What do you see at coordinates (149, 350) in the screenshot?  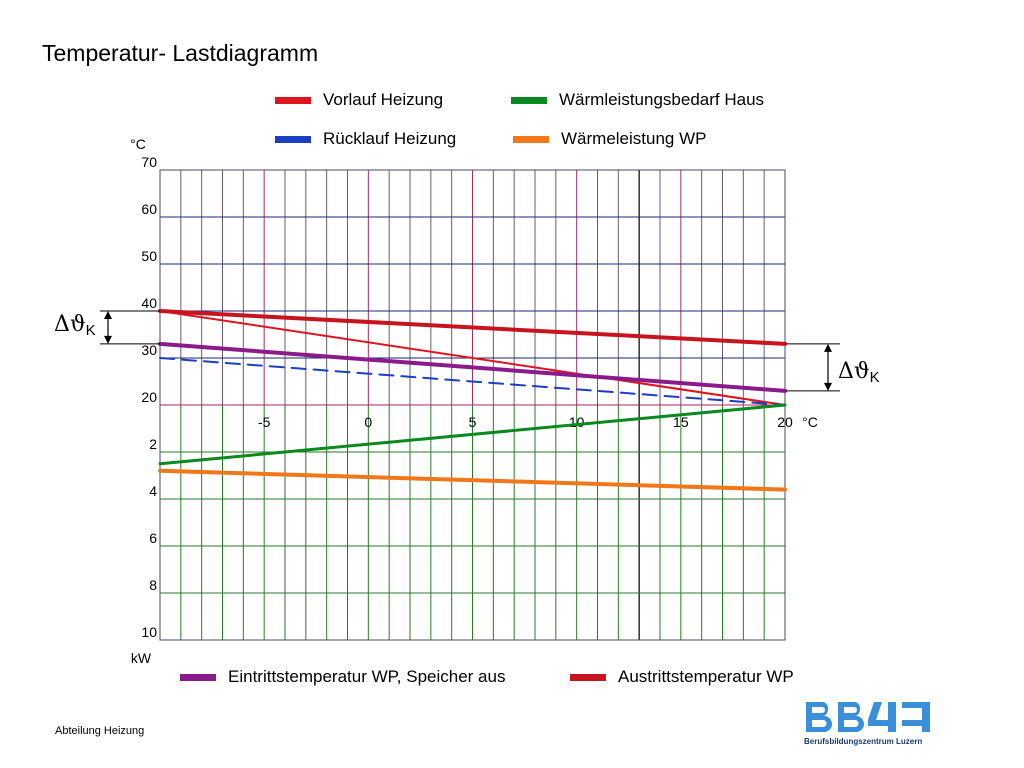 I see `temp-tick-label: 30` at bounding box center [149, 350].